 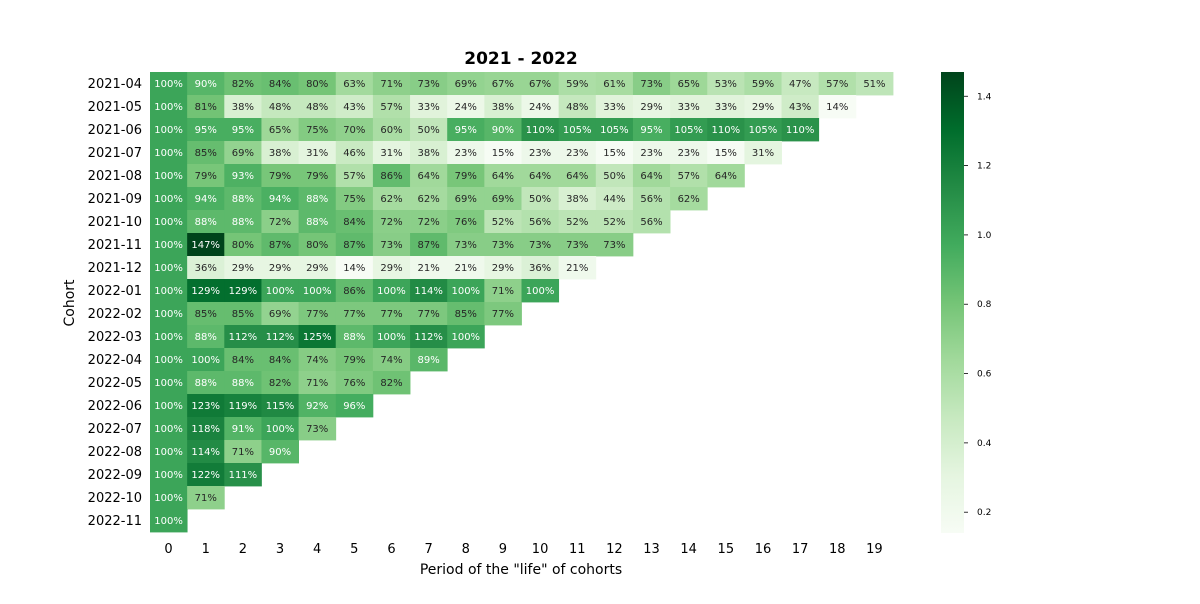 I want to click on cell-value-label: 14%, so click(x=837, y=107).